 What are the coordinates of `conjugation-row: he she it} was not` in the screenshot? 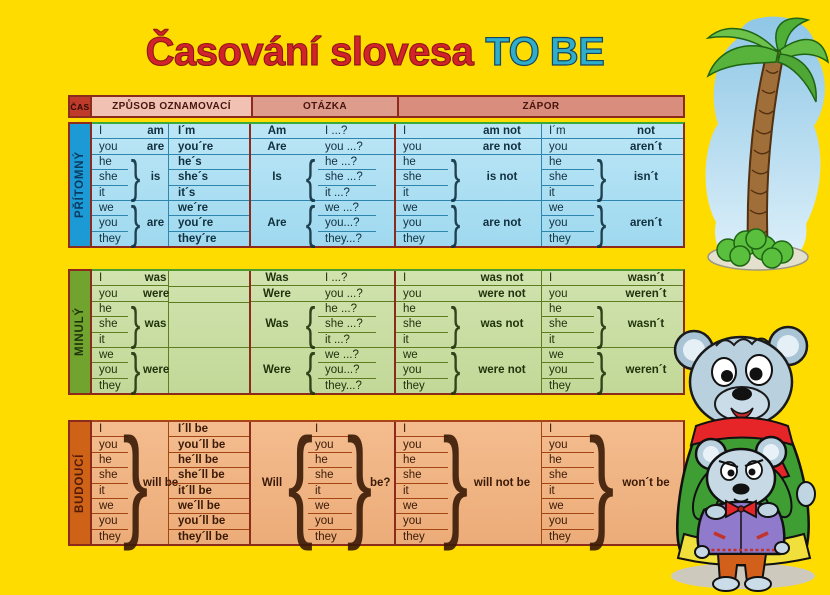 It's located at (468, 324).